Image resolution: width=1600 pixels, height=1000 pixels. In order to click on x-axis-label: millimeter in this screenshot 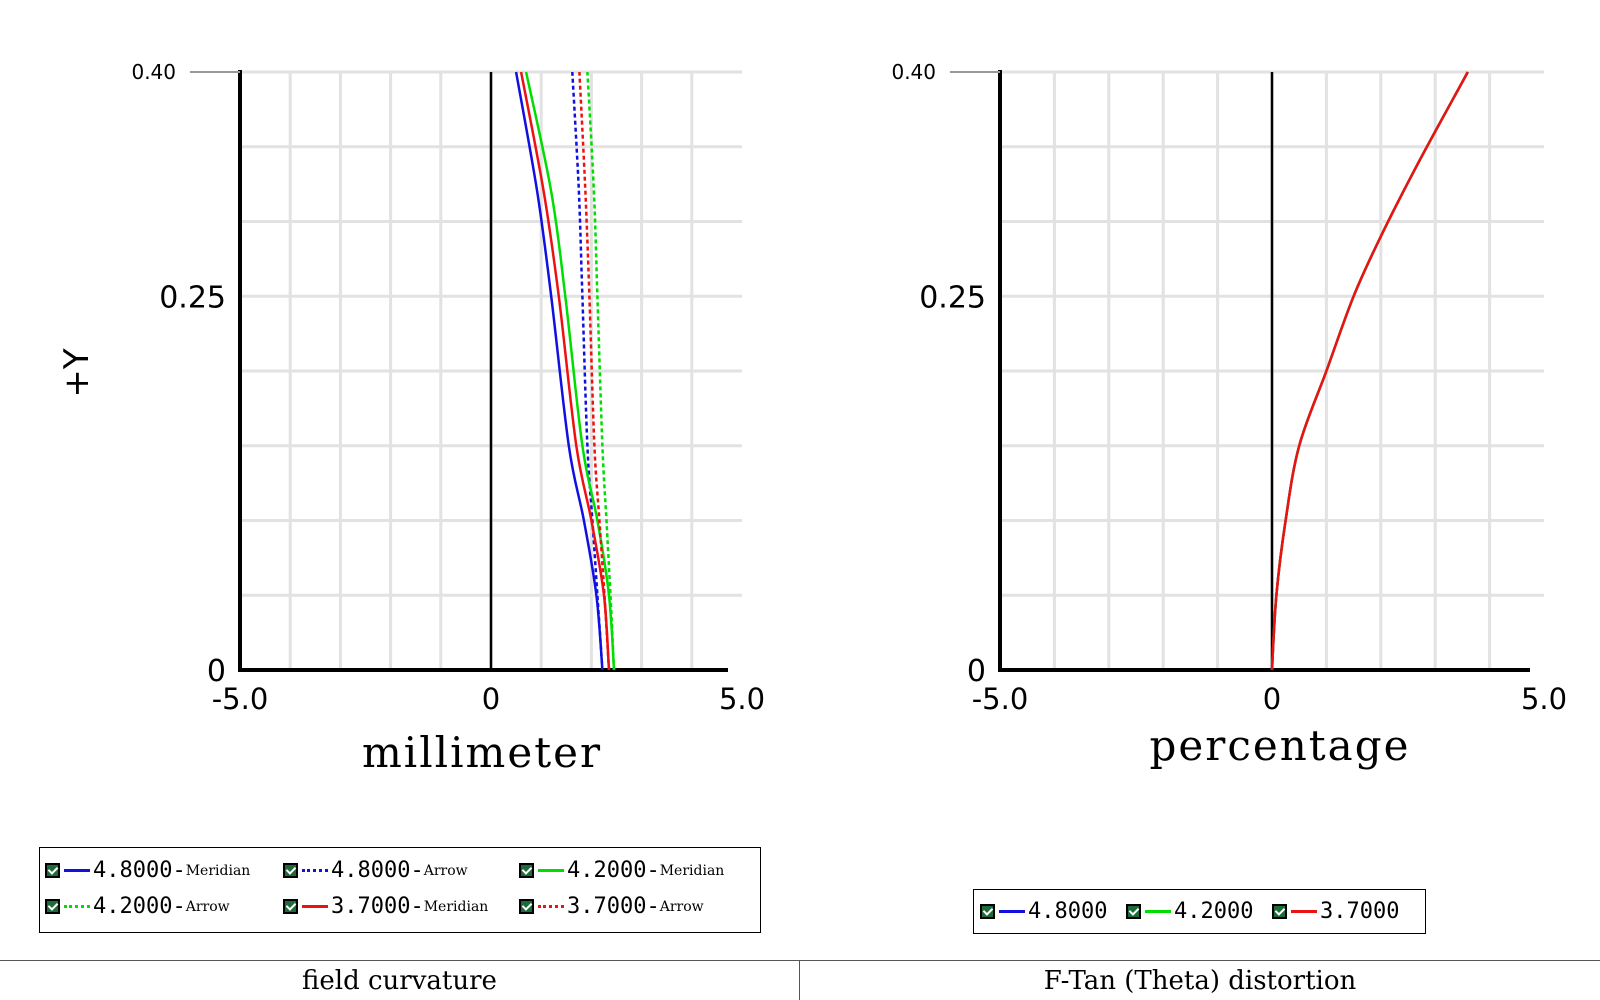, I will do `click(482, 752)`.